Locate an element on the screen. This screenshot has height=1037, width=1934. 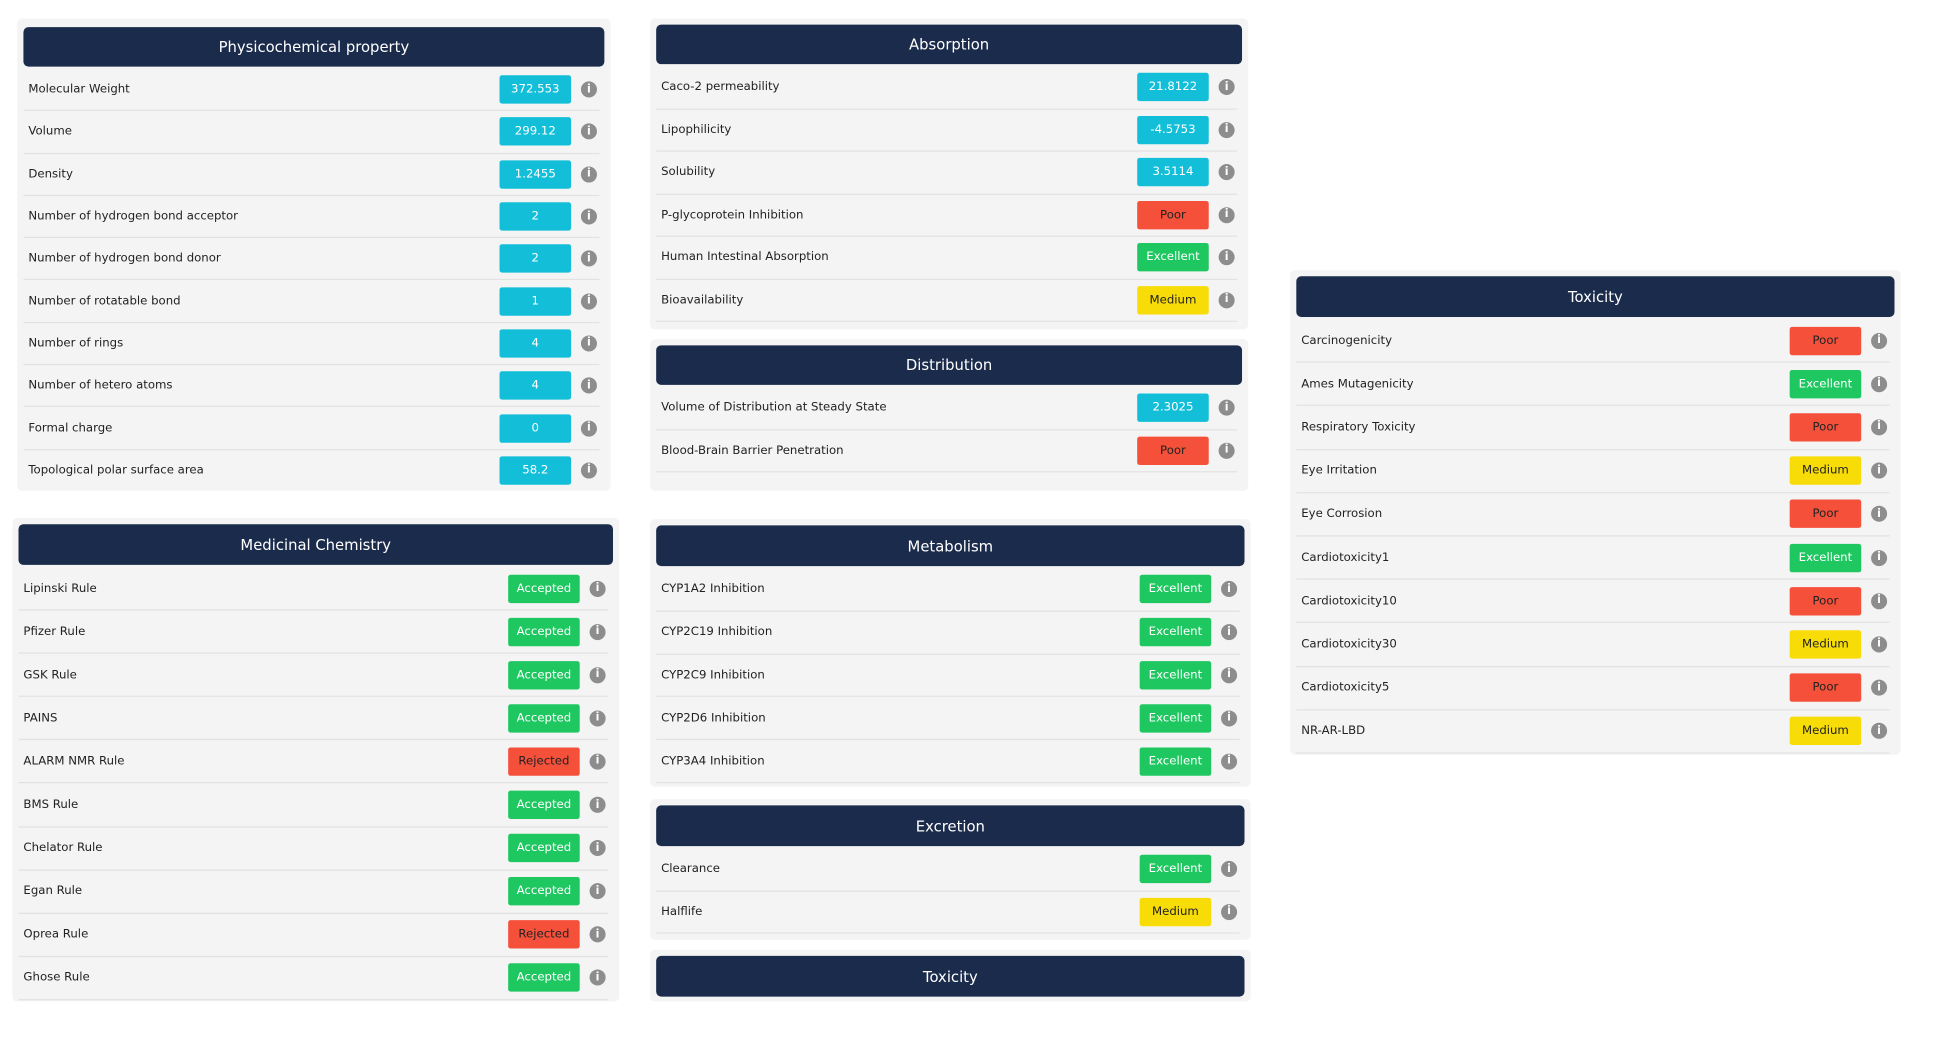
status-badge: 2.3025 is located at coordinates (1173, 408).